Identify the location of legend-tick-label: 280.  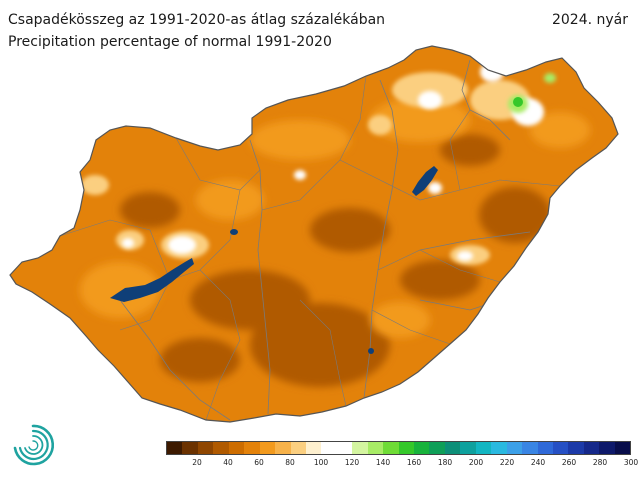
(600, 462).